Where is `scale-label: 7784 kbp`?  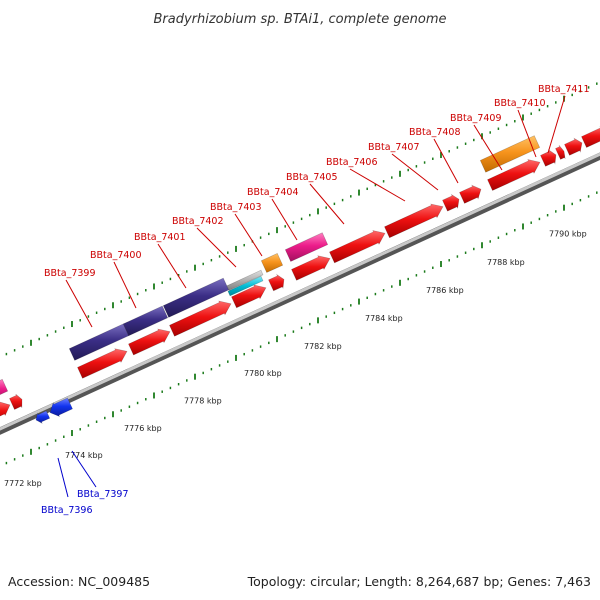 scale-label: 7784 kbp is located at coordinates (384, 318).